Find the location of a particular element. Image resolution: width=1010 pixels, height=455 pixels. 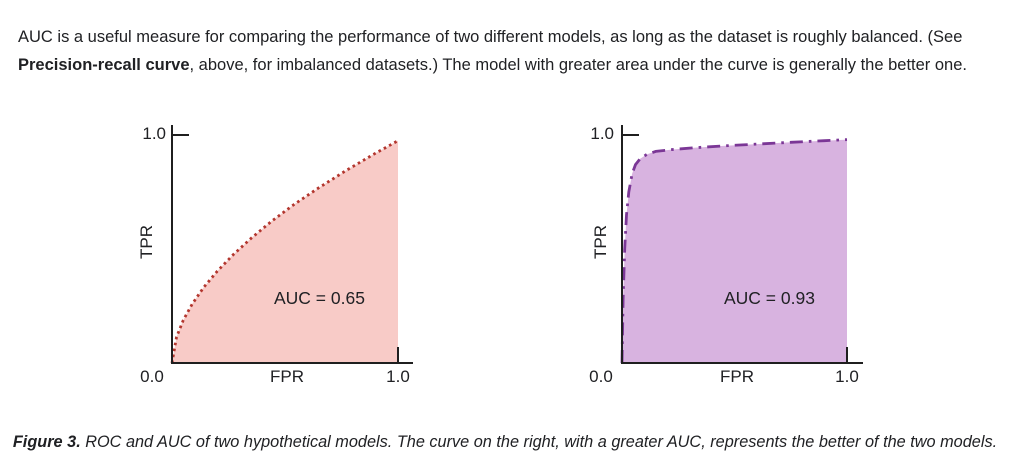

roc-area-fill-left is located at coordinates (285, 251).